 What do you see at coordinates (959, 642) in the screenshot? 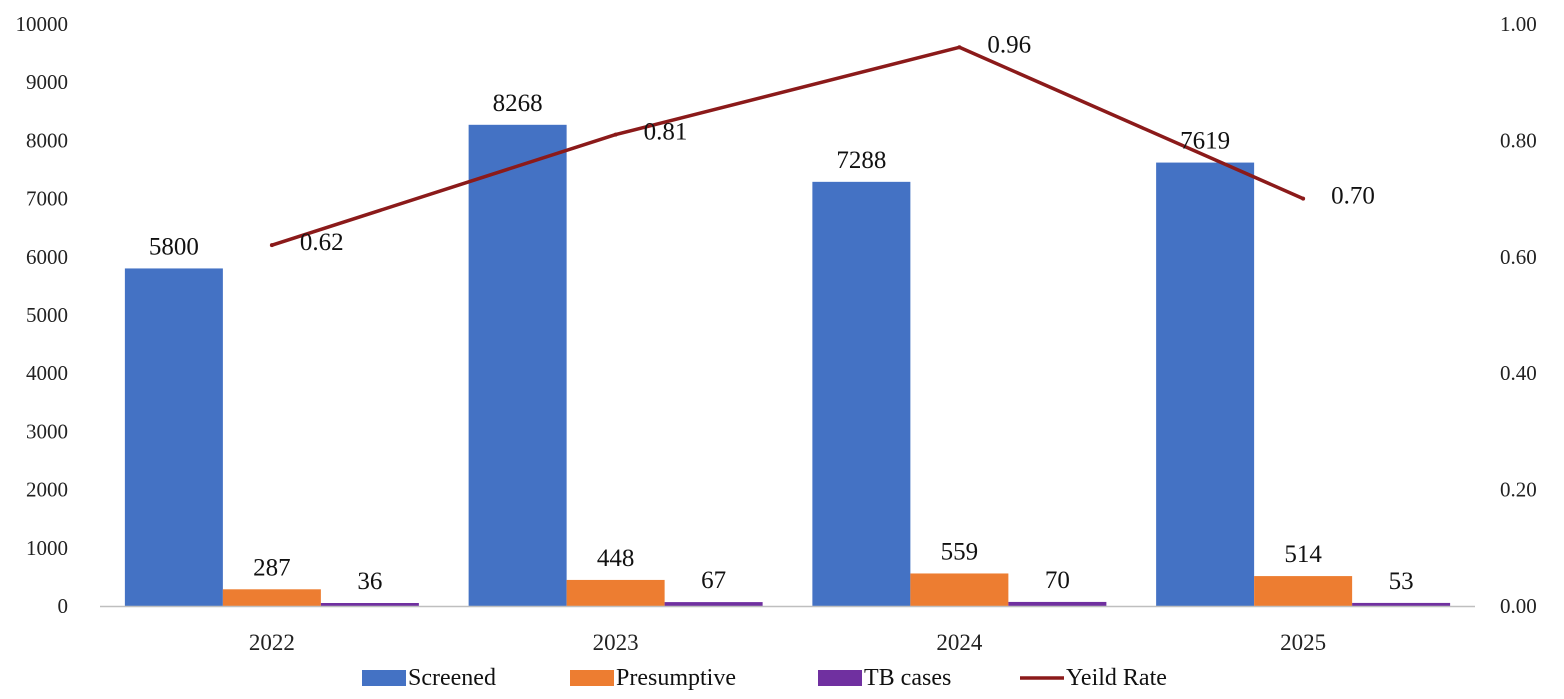
I see `x-tick-label: 2024` at bounding box center [959, 642].